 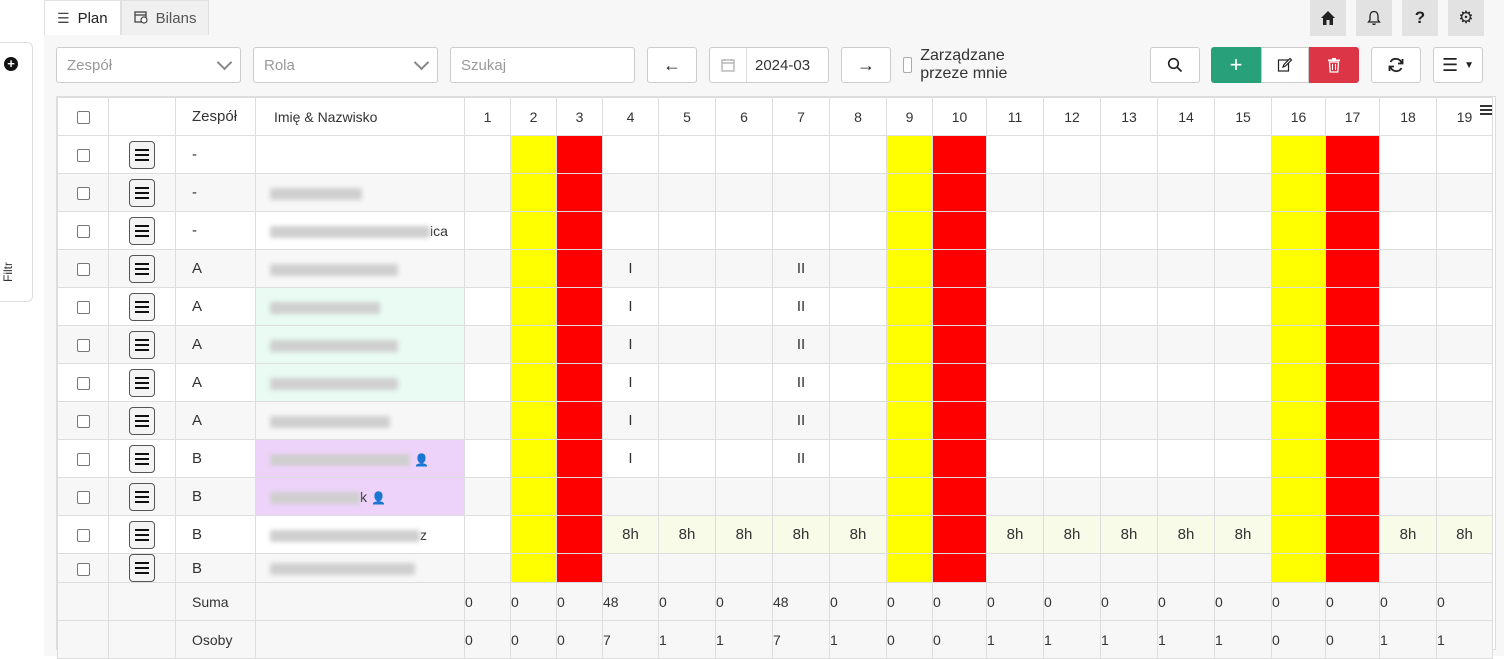 I want to click on tab-bilans: Bilans, so click(x=165, y=17).